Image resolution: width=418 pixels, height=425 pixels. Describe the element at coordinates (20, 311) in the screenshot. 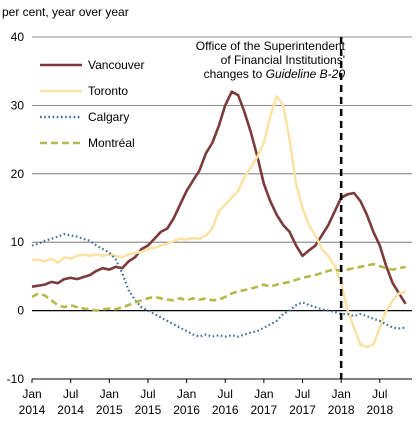

I see `y-tick-label: 0` at that location.